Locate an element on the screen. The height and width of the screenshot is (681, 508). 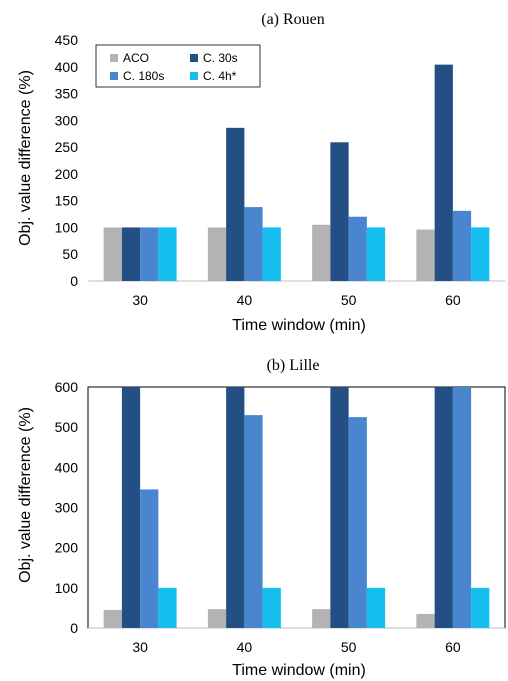
y-tick-label: 450 is located at coordinates (67, 40).